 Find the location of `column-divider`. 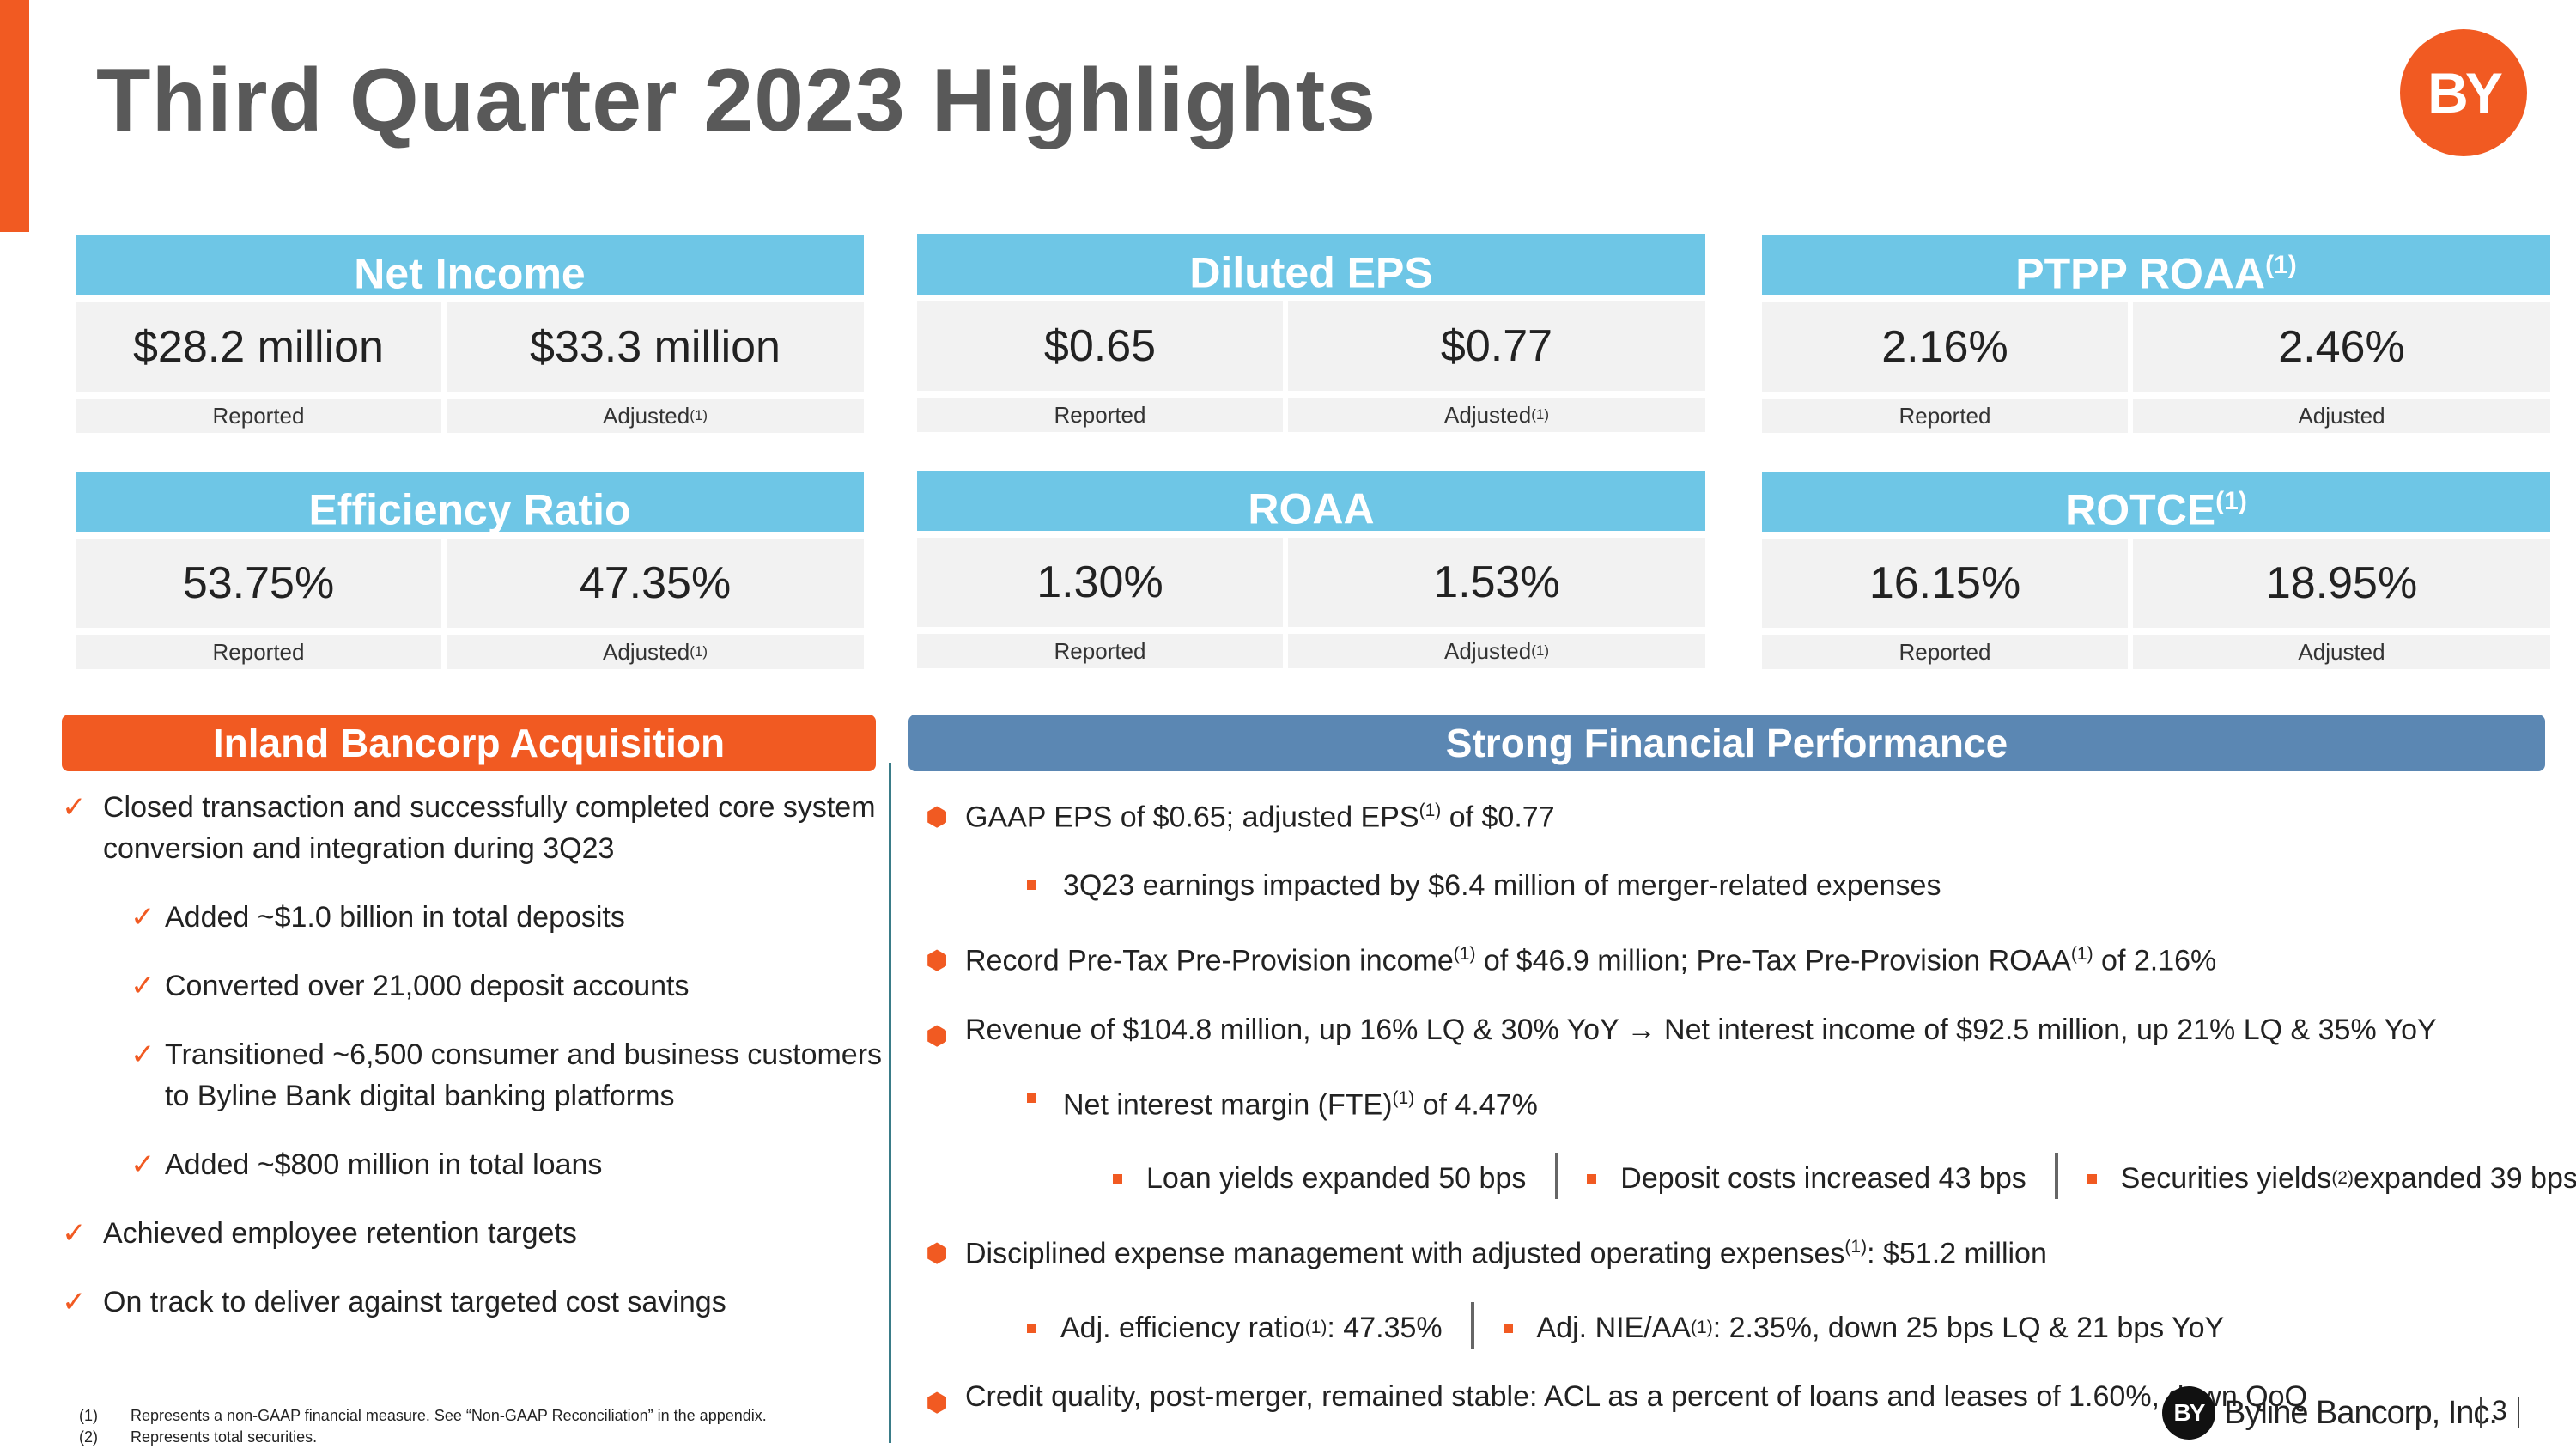

column-divider is located at coordinates (890, 1103).